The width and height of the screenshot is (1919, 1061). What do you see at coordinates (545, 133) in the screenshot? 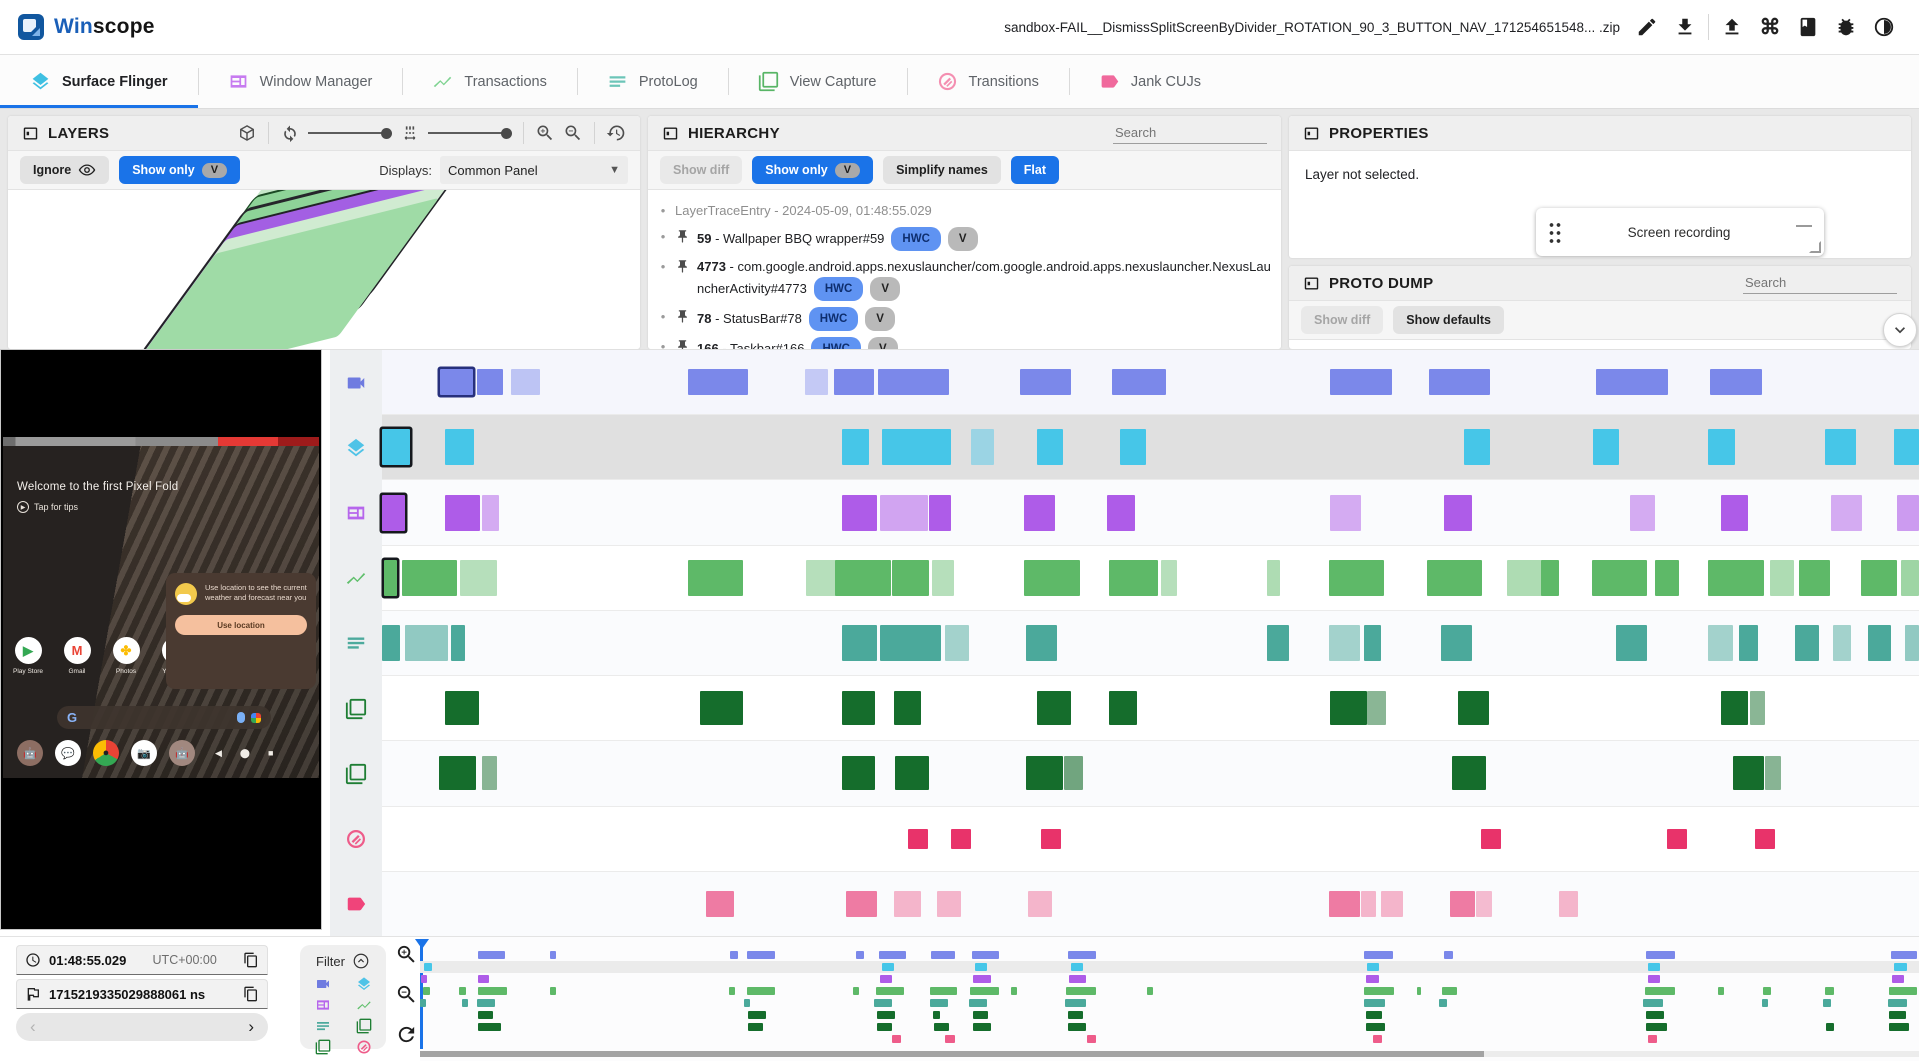
I see `zoom-in-icon` at bounding box center [545, 133].